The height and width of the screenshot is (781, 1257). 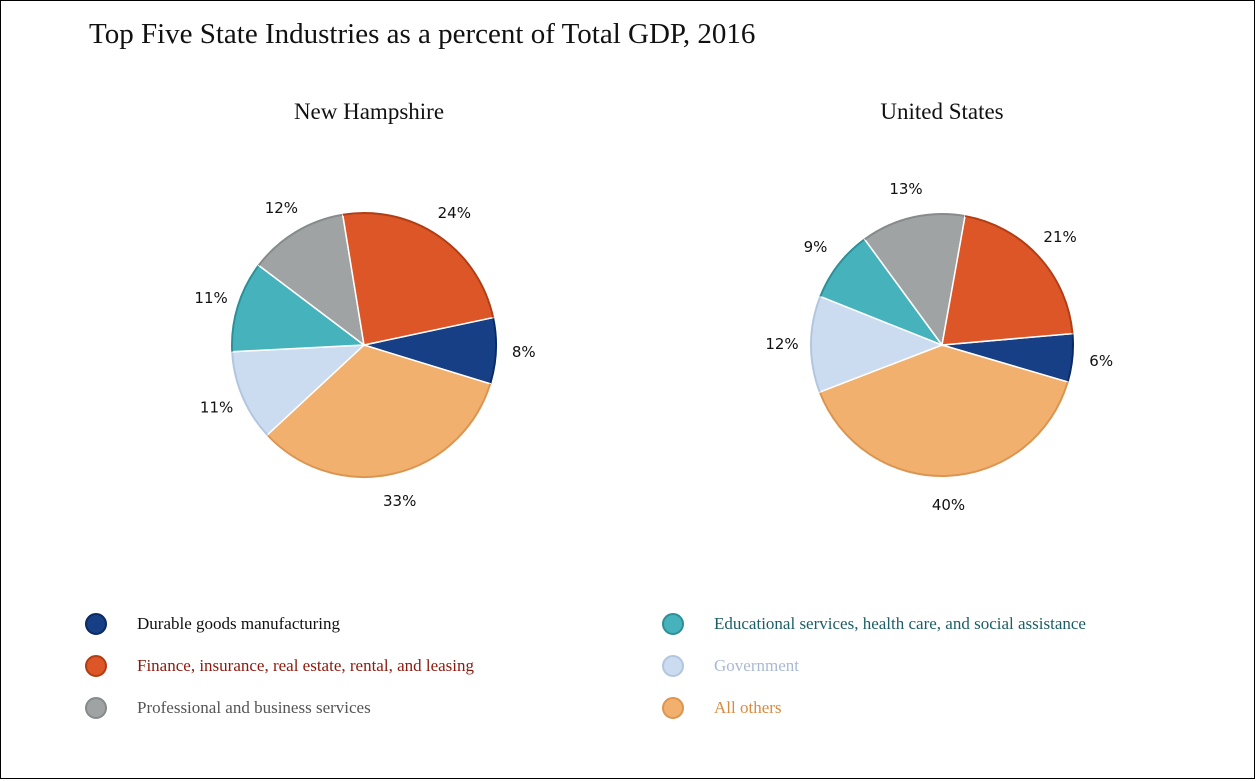 I want to click on legend-item-all-others: All others, so click(x=722, y=708).